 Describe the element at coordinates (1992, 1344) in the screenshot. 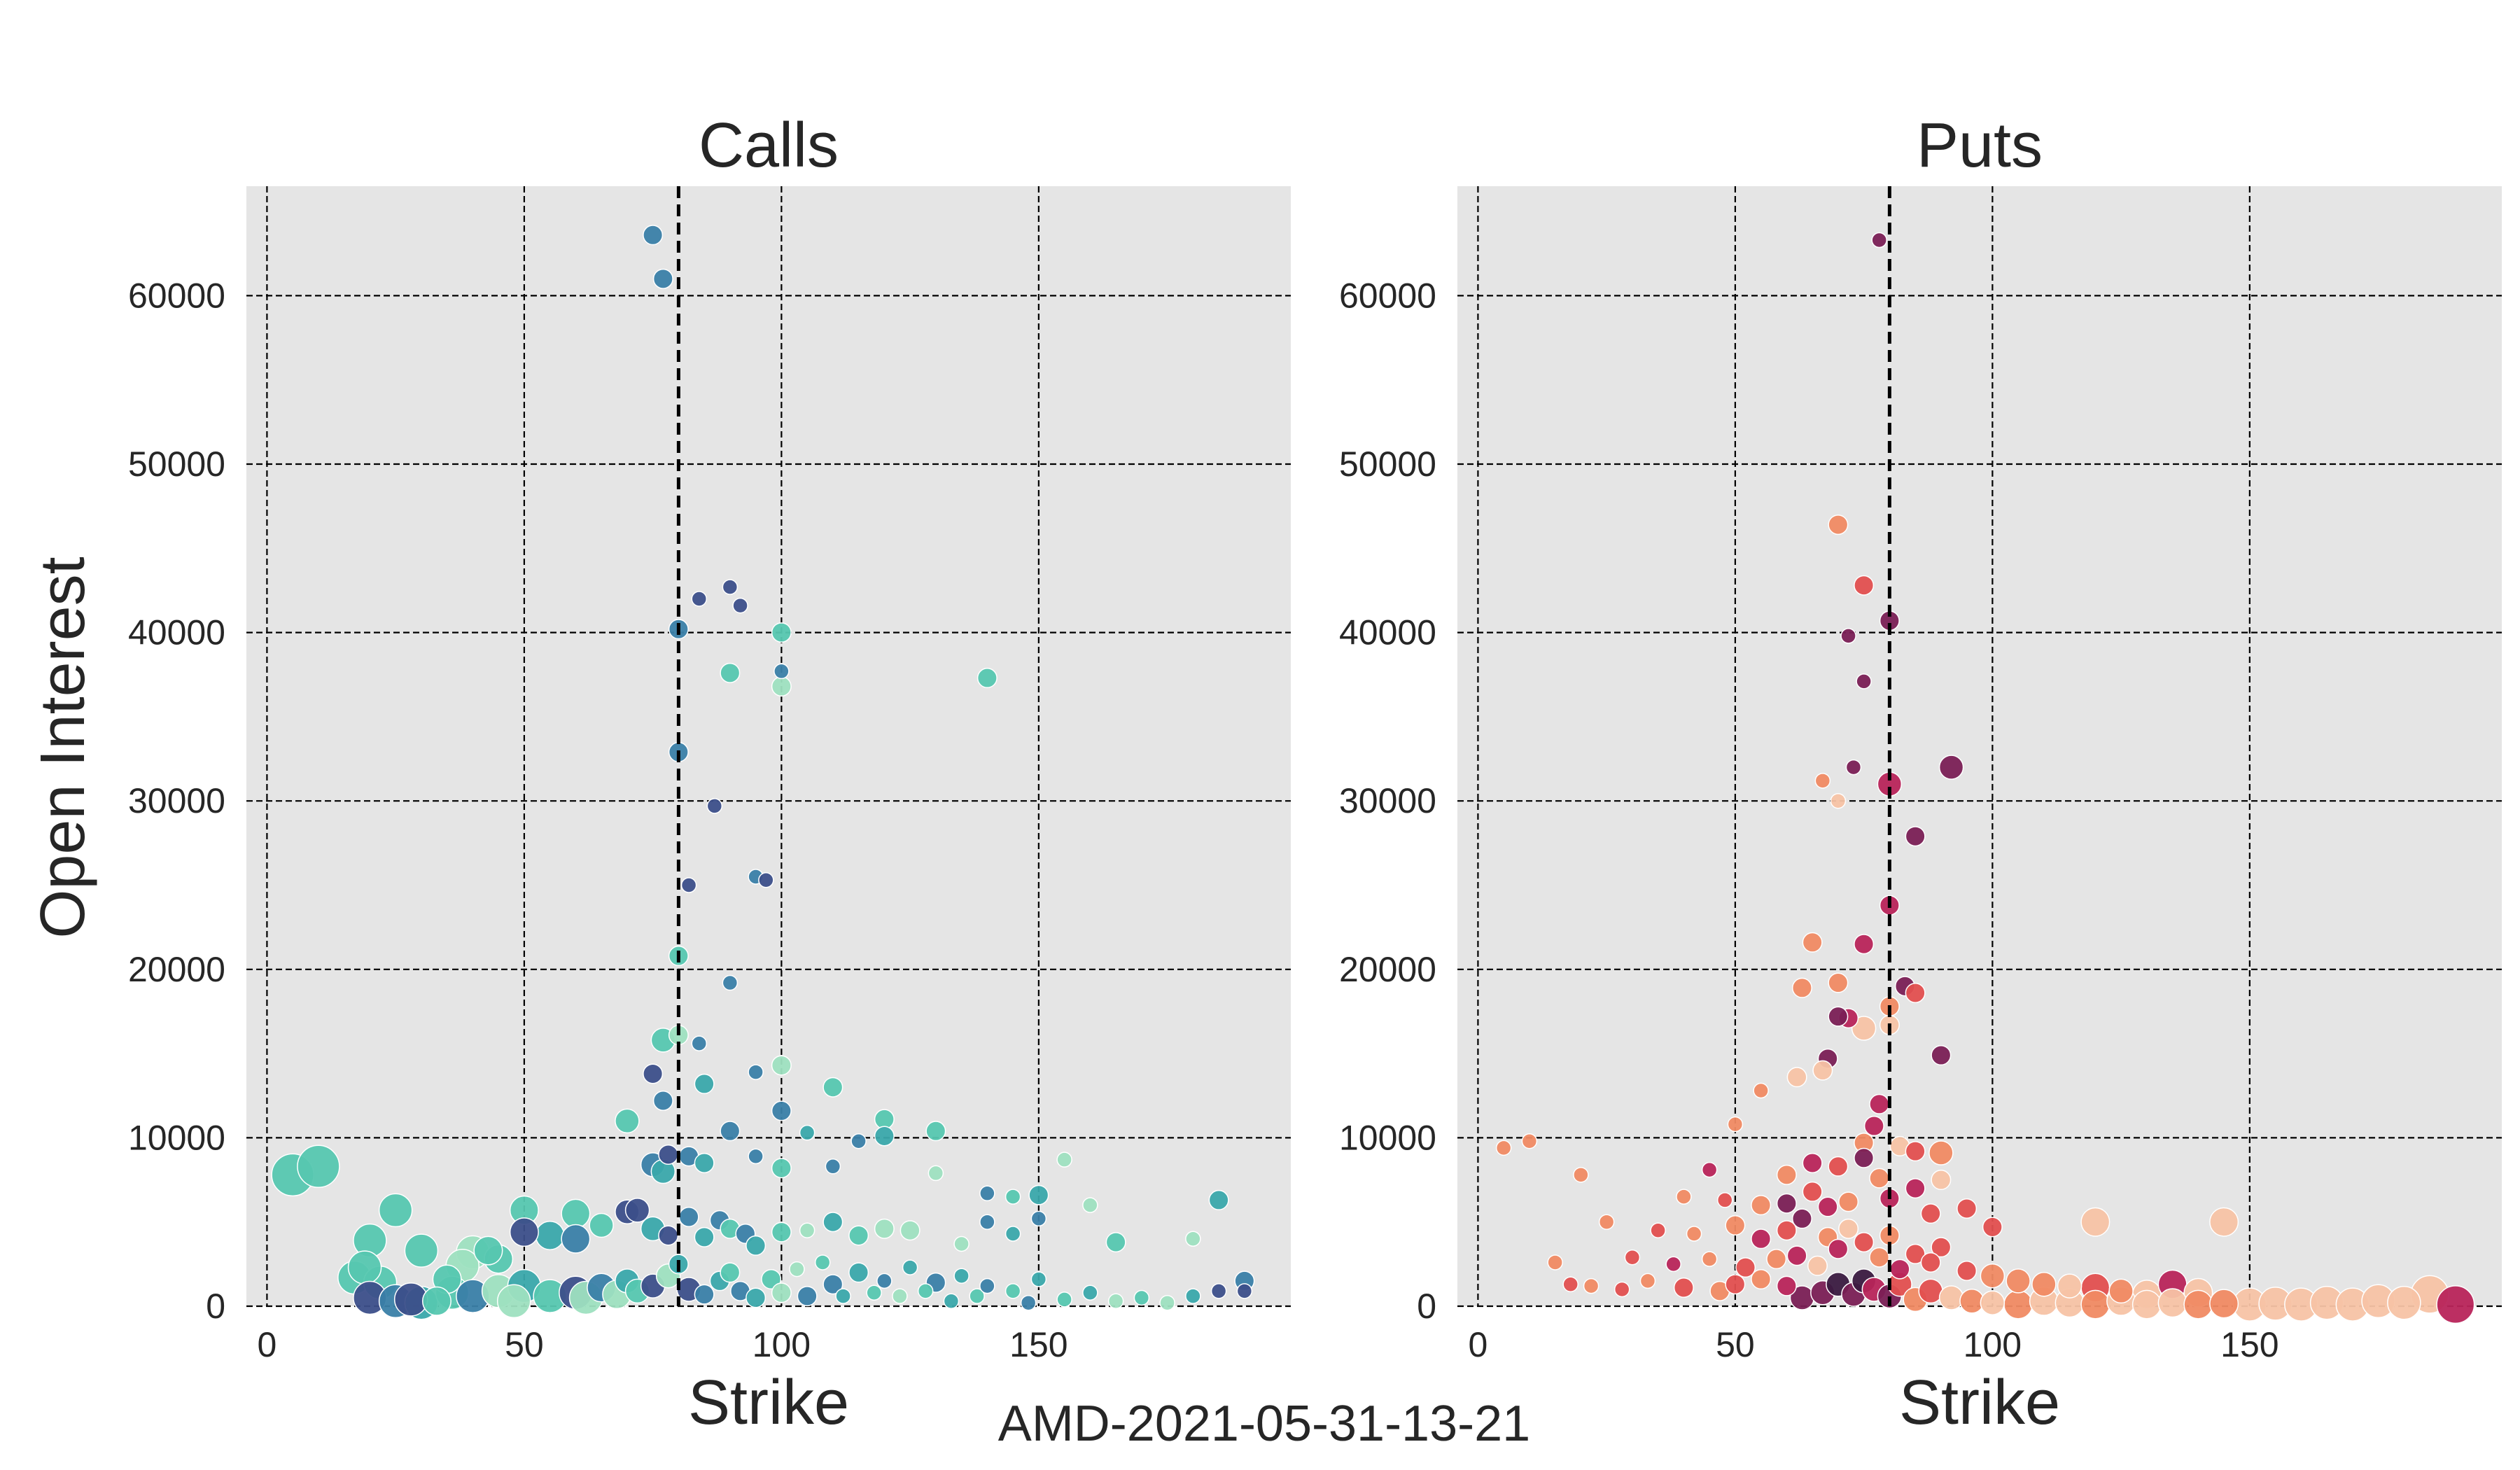

I see `x-tick-label: 100` at that location.